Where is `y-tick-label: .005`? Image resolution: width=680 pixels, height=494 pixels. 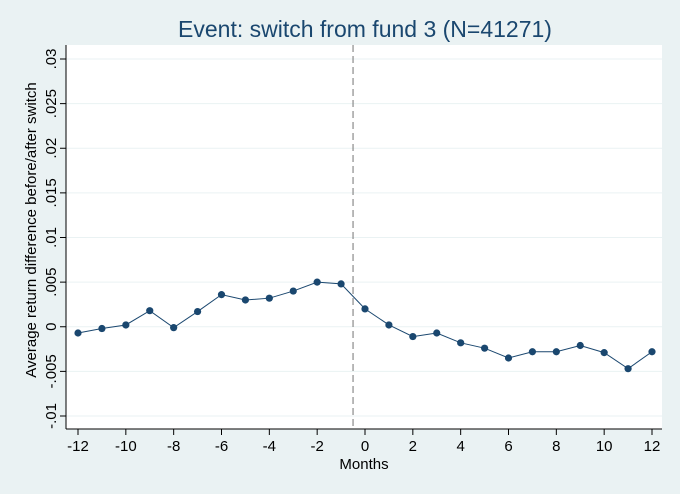
y-tick-label: .005 is located at coordinates (51, 282).